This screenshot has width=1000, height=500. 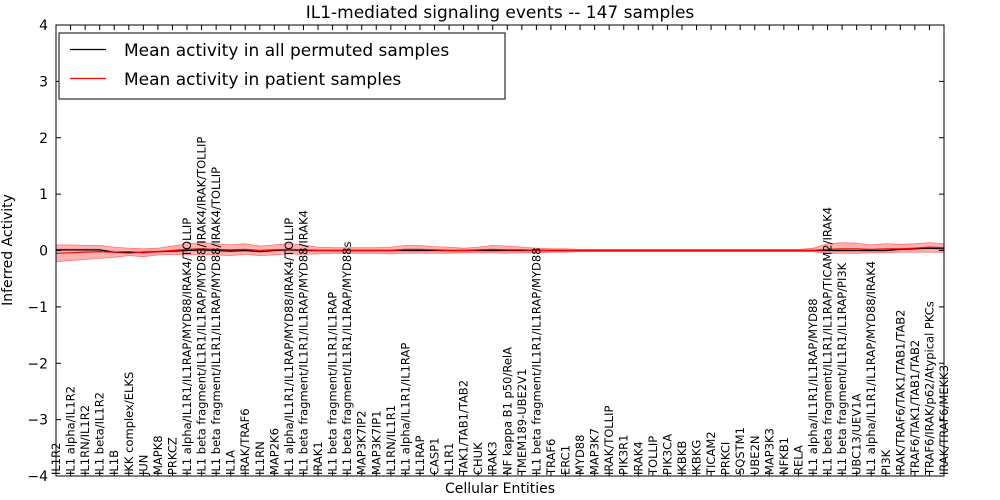 What do you see at coordinates (37, 308) in the screenshot?
I see `y-tick-label: −1` at bounding box center [37, 308].